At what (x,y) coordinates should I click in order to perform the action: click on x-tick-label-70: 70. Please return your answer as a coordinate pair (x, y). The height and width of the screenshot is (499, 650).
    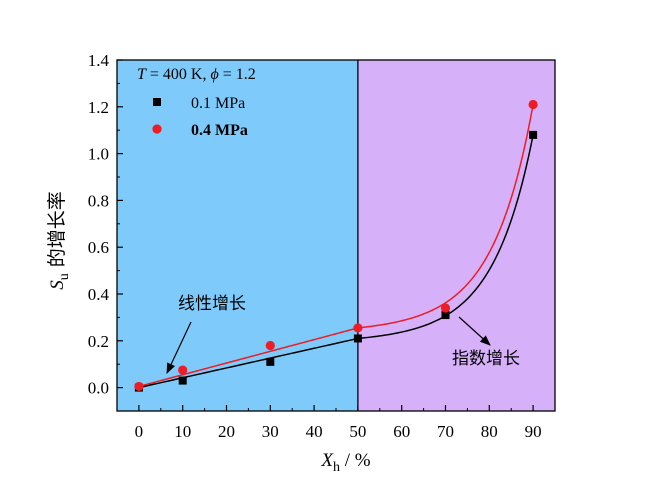
    Looking at the image, I should click on (445, 431).